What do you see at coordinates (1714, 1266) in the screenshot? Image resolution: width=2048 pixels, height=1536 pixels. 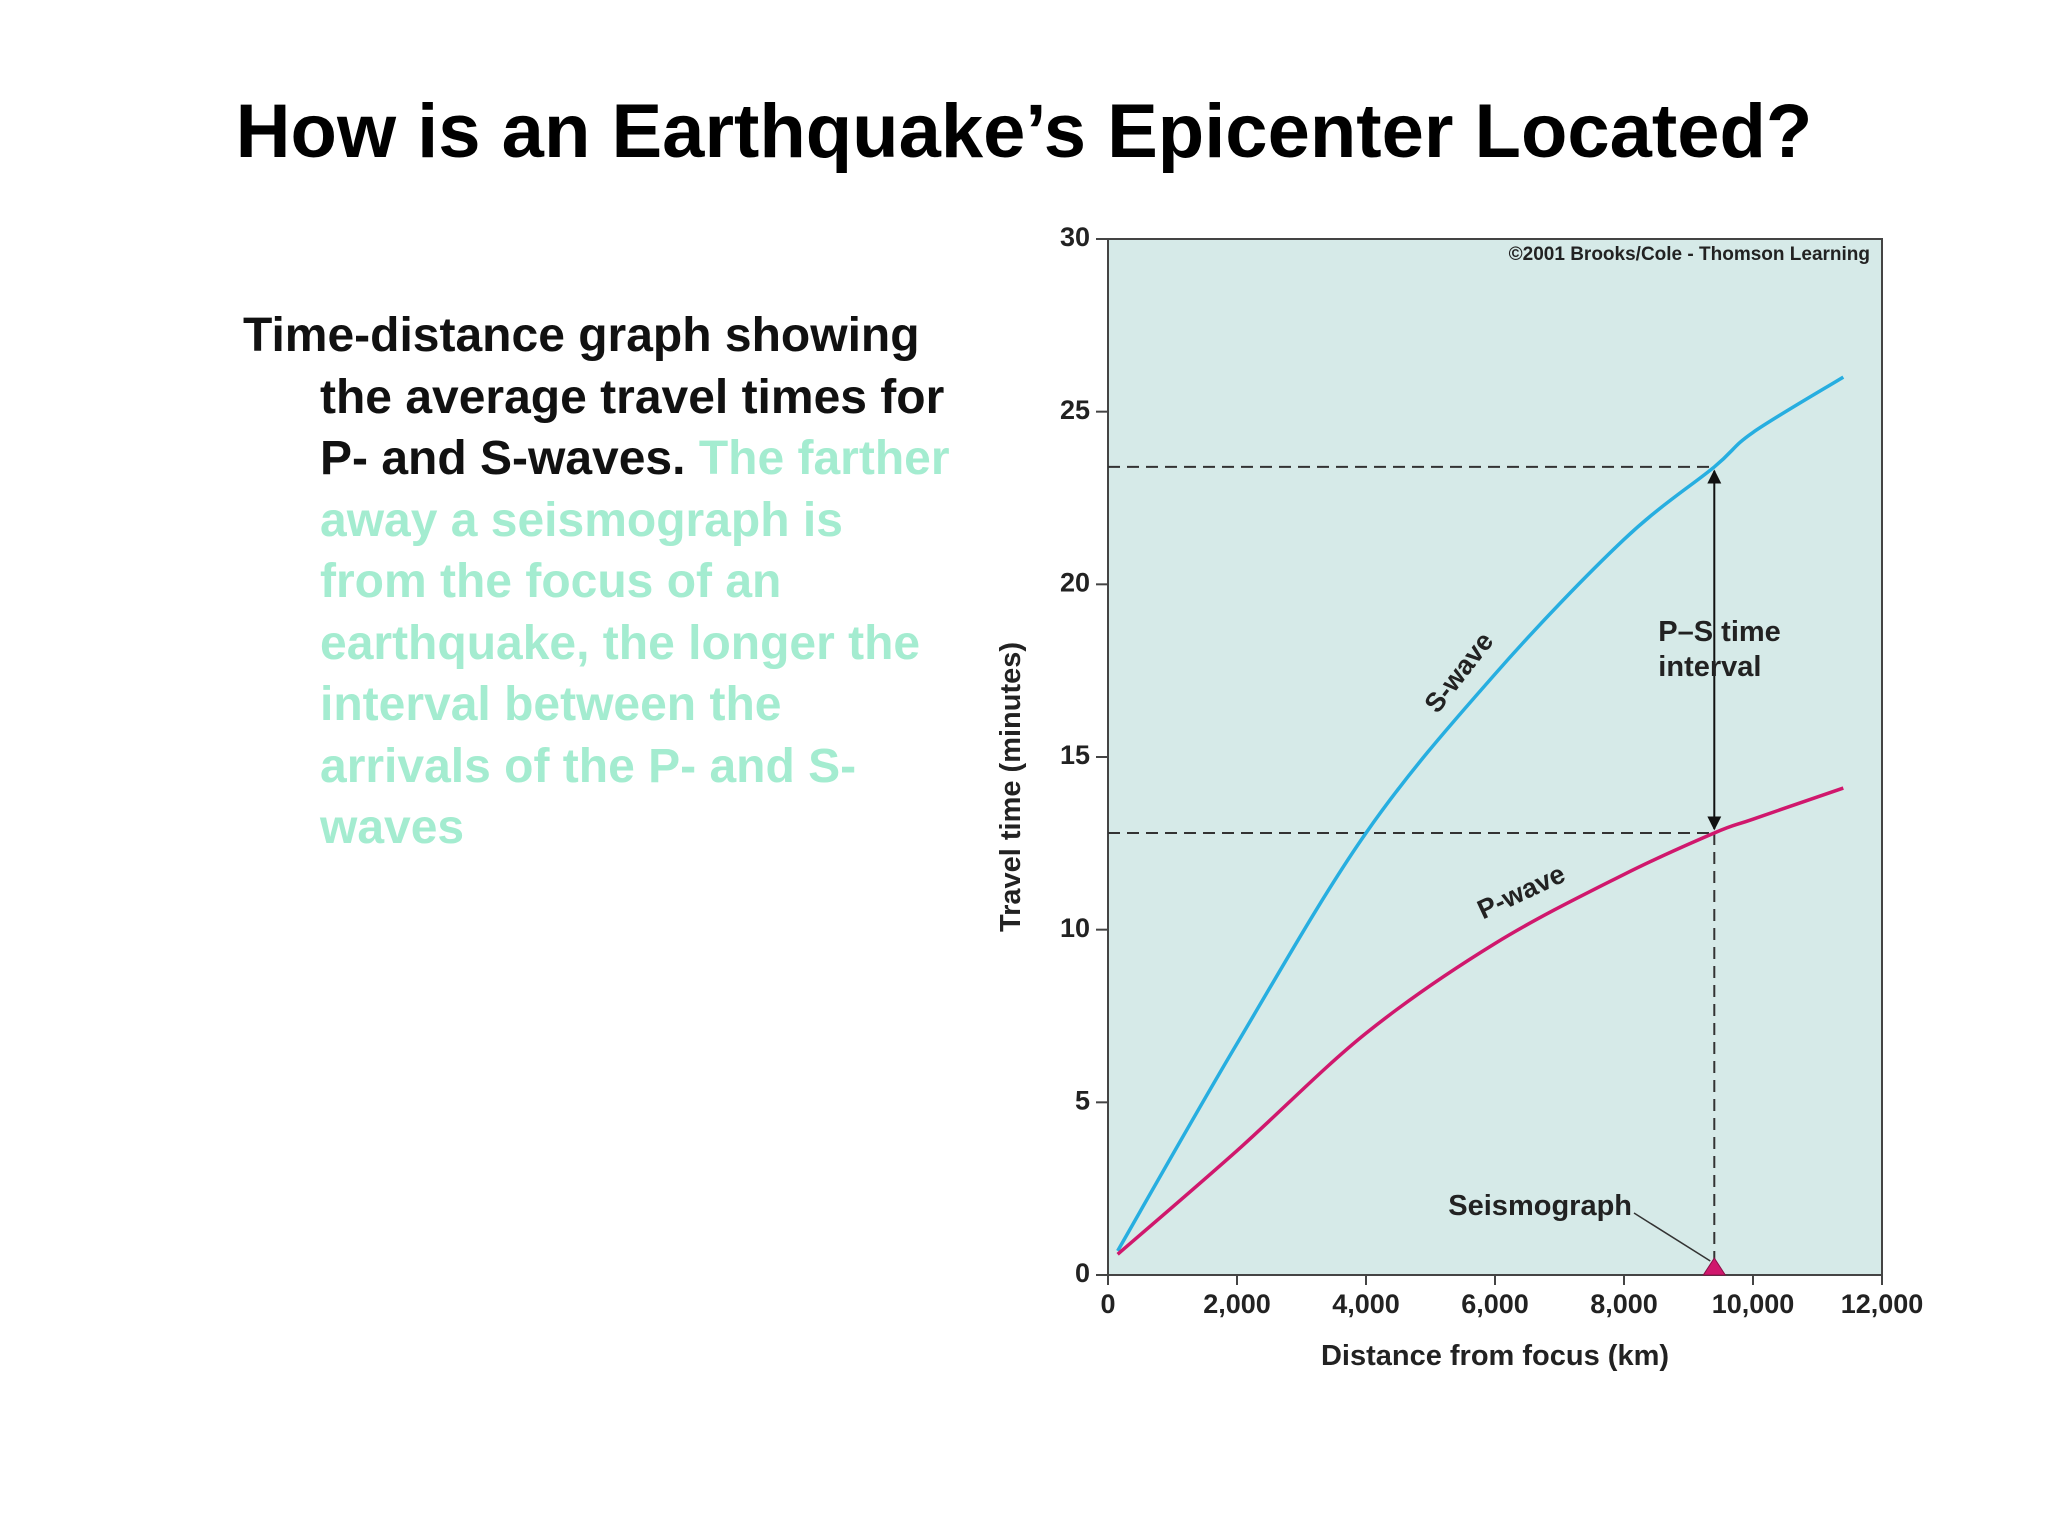 I see `seismograph-marker` at bounding box center [1714, 1266].